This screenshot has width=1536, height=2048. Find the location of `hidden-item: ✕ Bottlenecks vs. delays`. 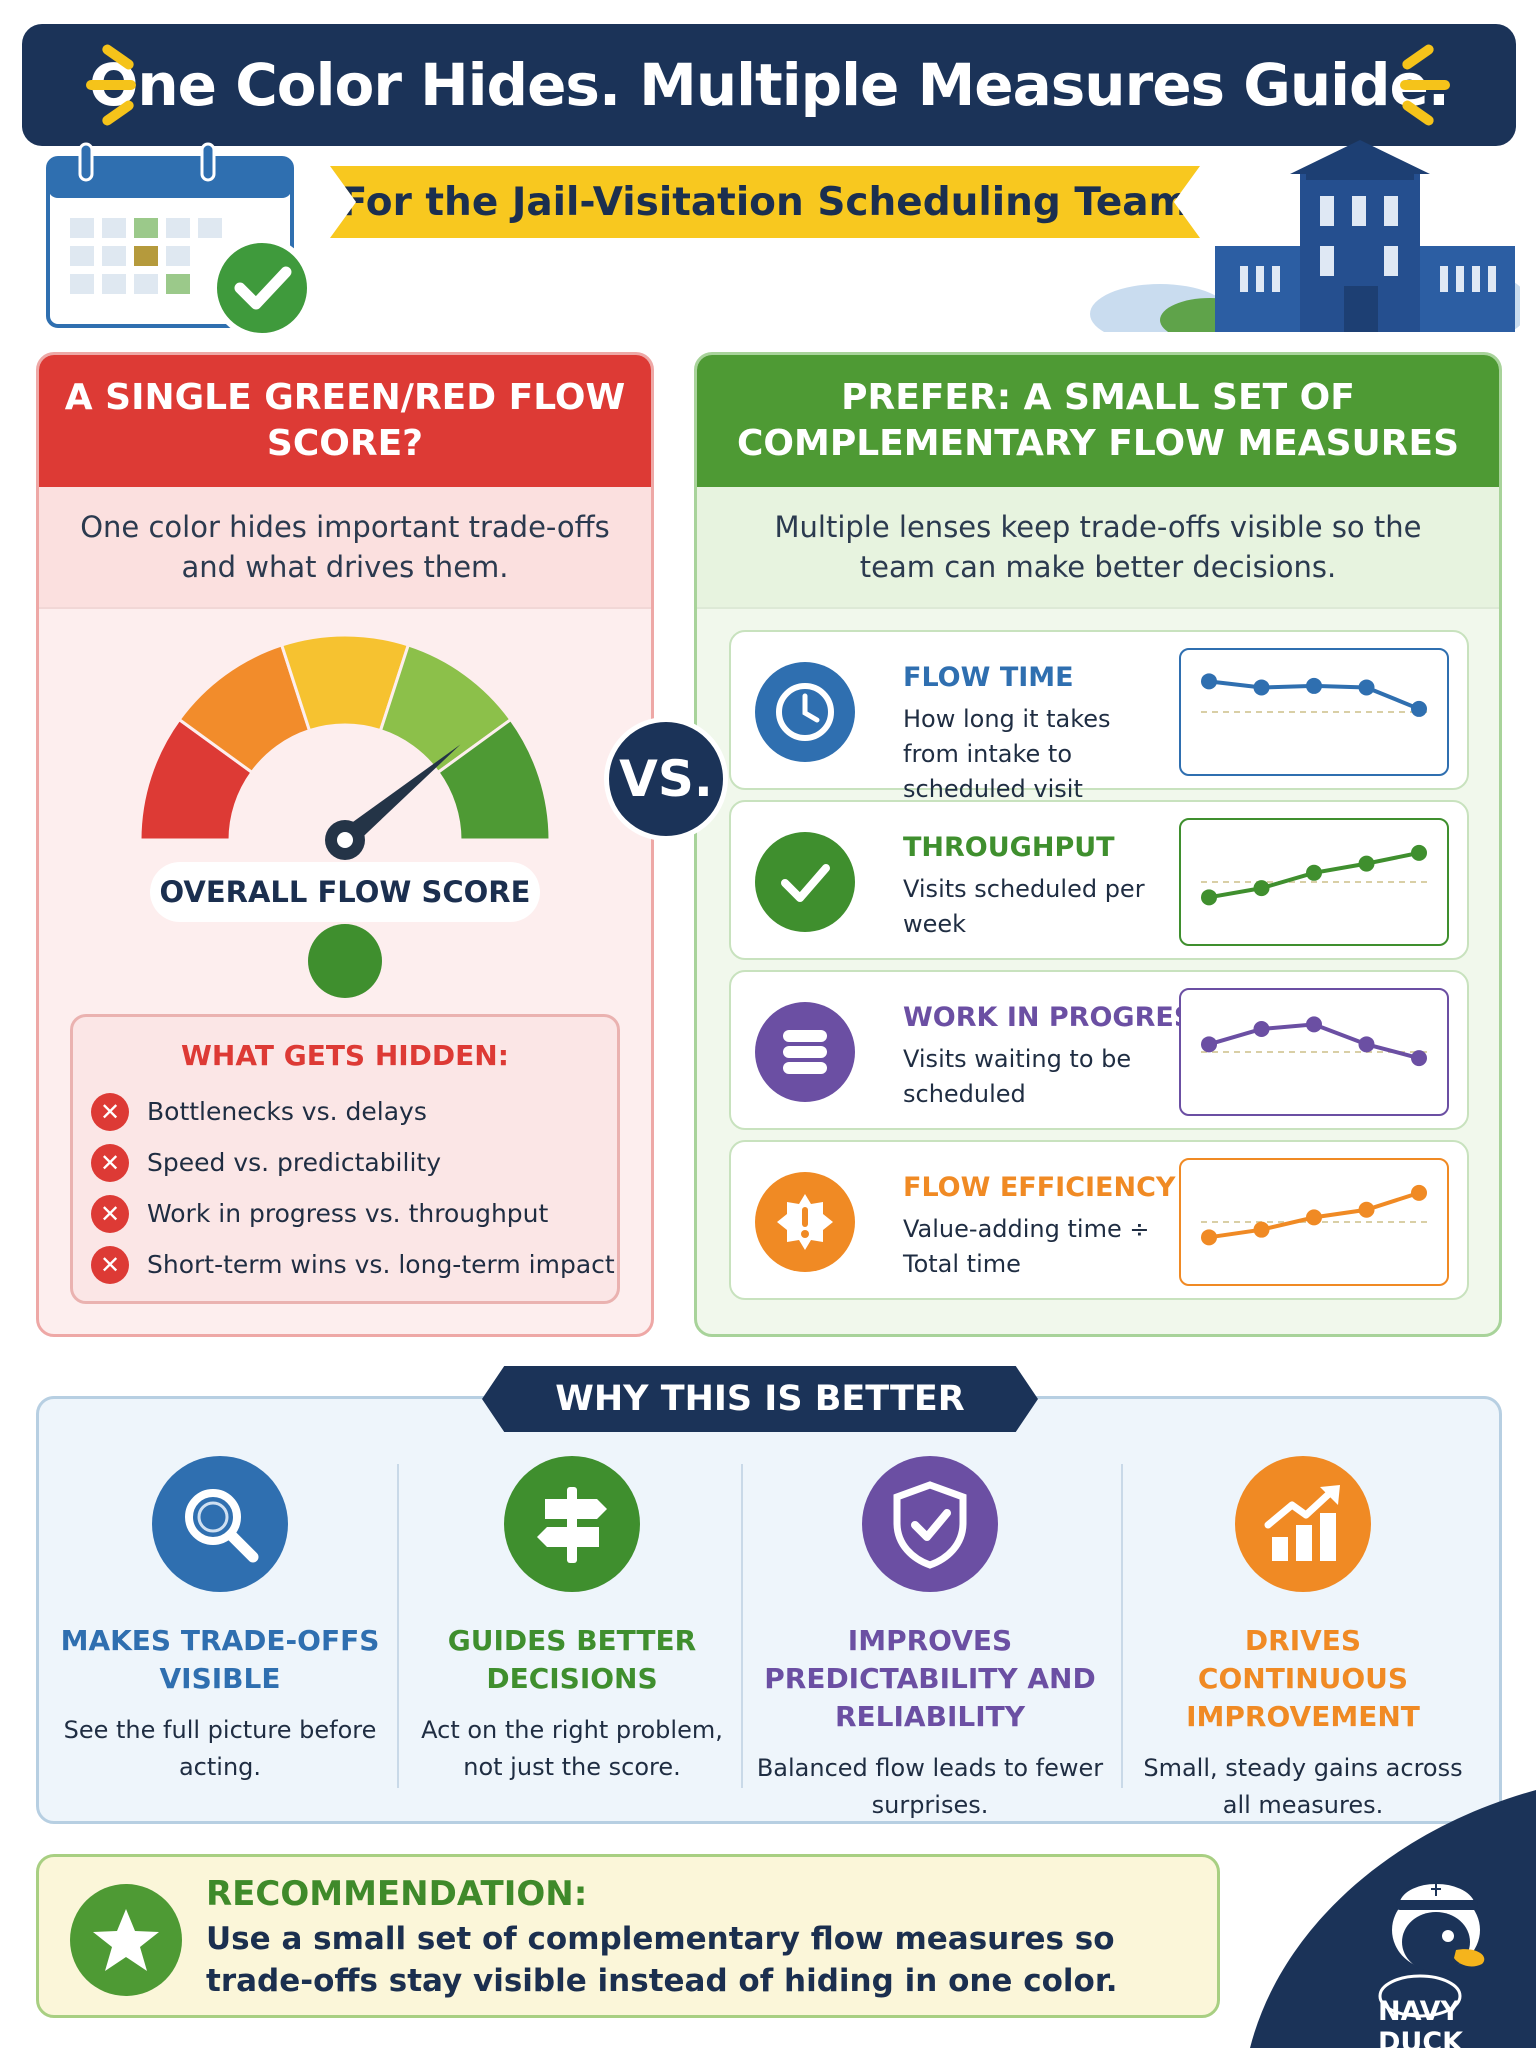

hidden-item: ✕ Bottlenecks vs. delays is located at coordinates (345, 1111).